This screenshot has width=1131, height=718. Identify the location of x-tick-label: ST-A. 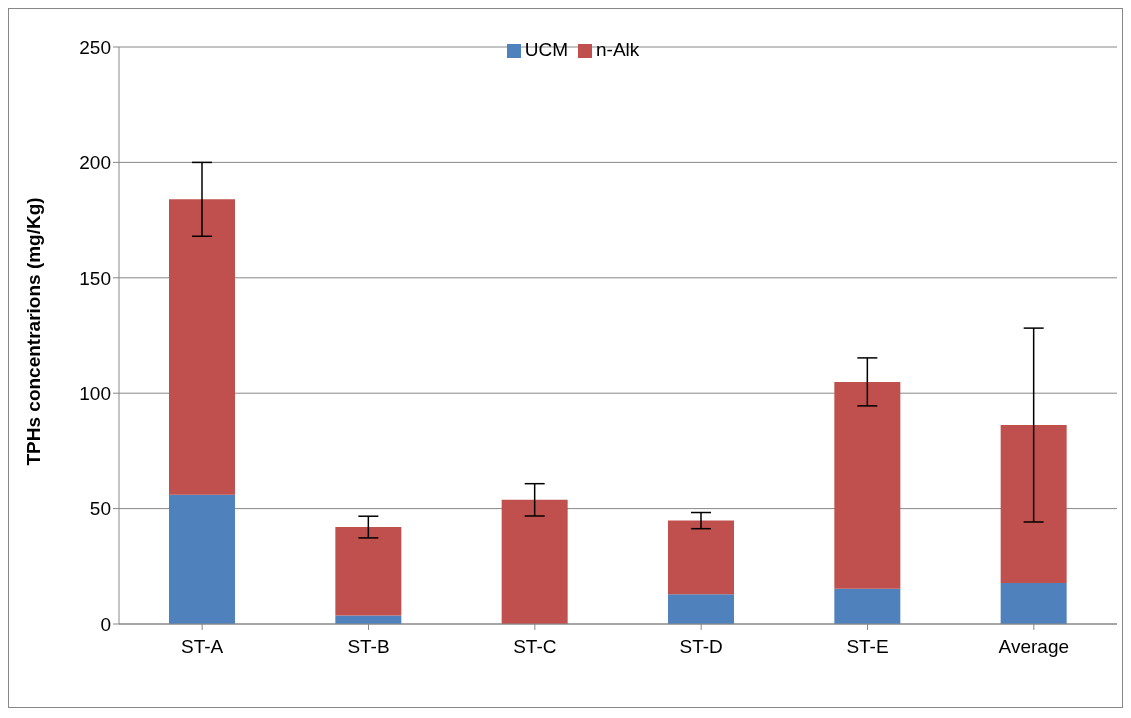
(202, 647).